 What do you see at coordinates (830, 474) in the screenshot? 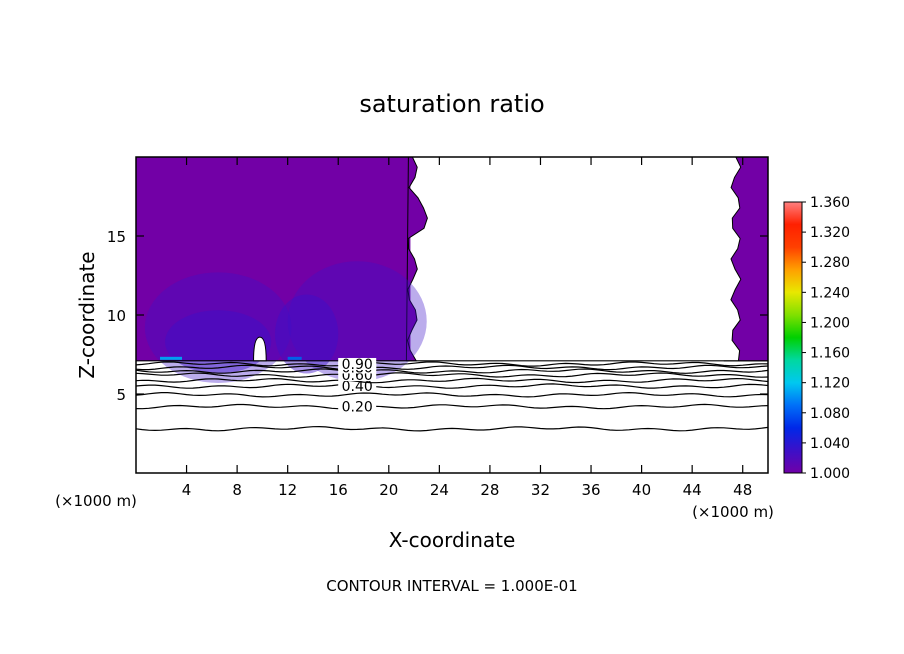
I see `colorbar-label: 1.000` at bounding box center [830, 474].